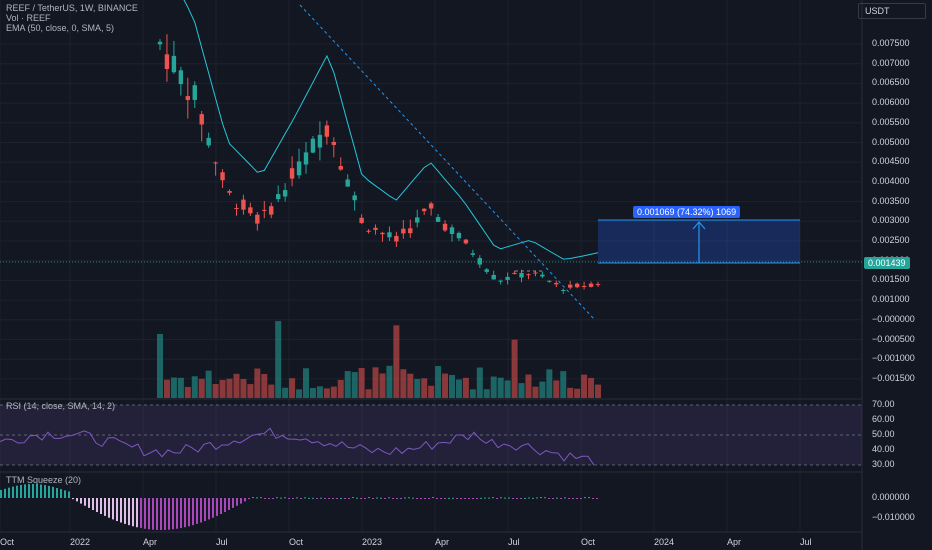 The height and width of the screenshot is (550, 932). I want to click on time-tick-label: 2024, so click(664, 542).